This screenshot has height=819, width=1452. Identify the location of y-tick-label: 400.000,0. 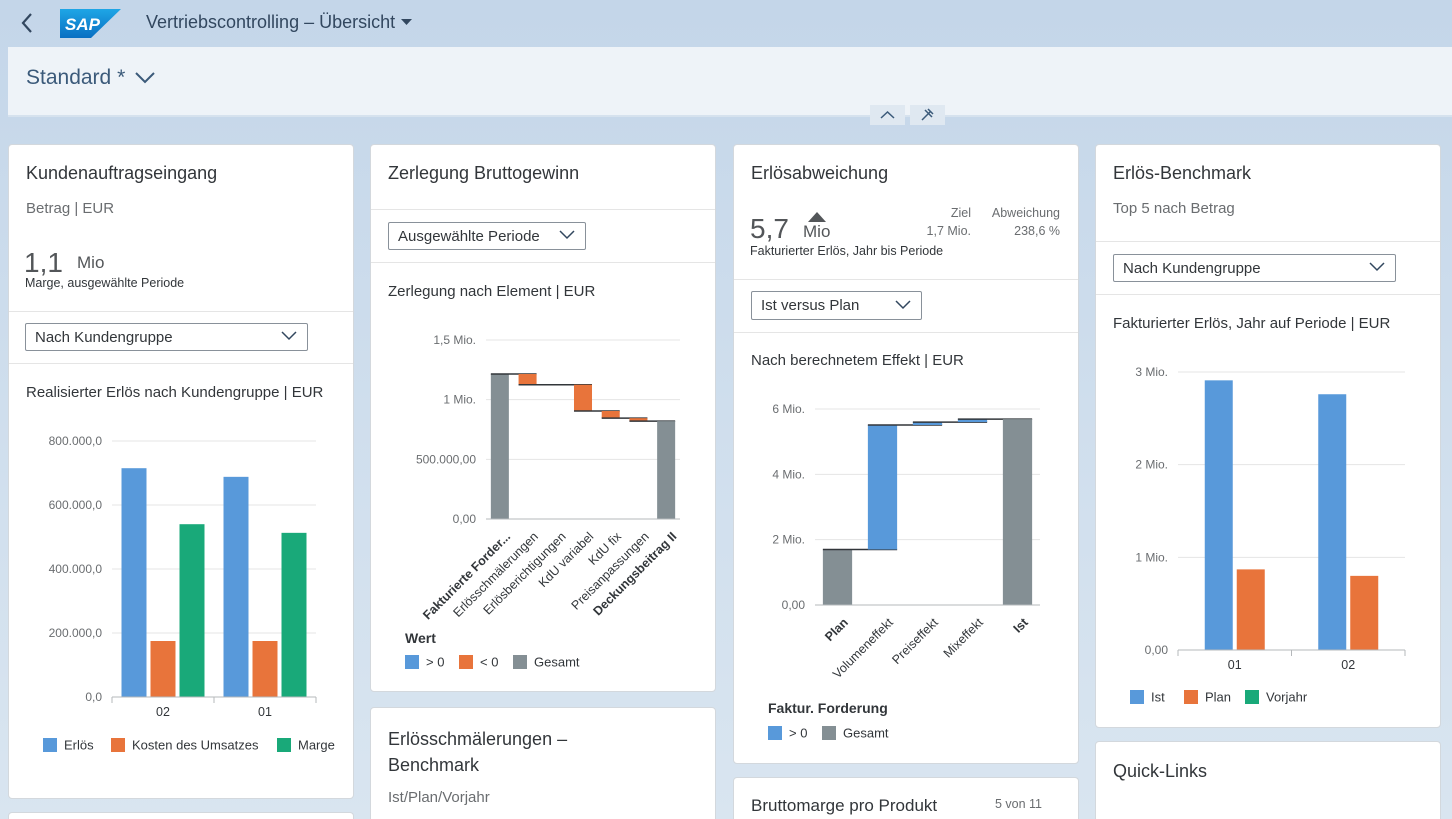
(76, 569).